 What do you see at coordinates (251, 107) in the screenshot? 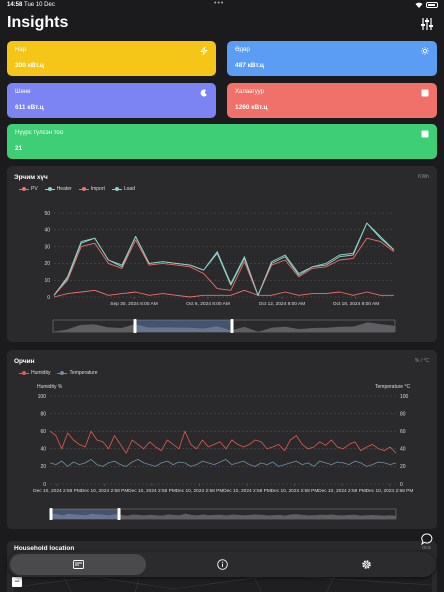
I see `card-value: 1260 кВт.ц` at bounding box center [251, 107].